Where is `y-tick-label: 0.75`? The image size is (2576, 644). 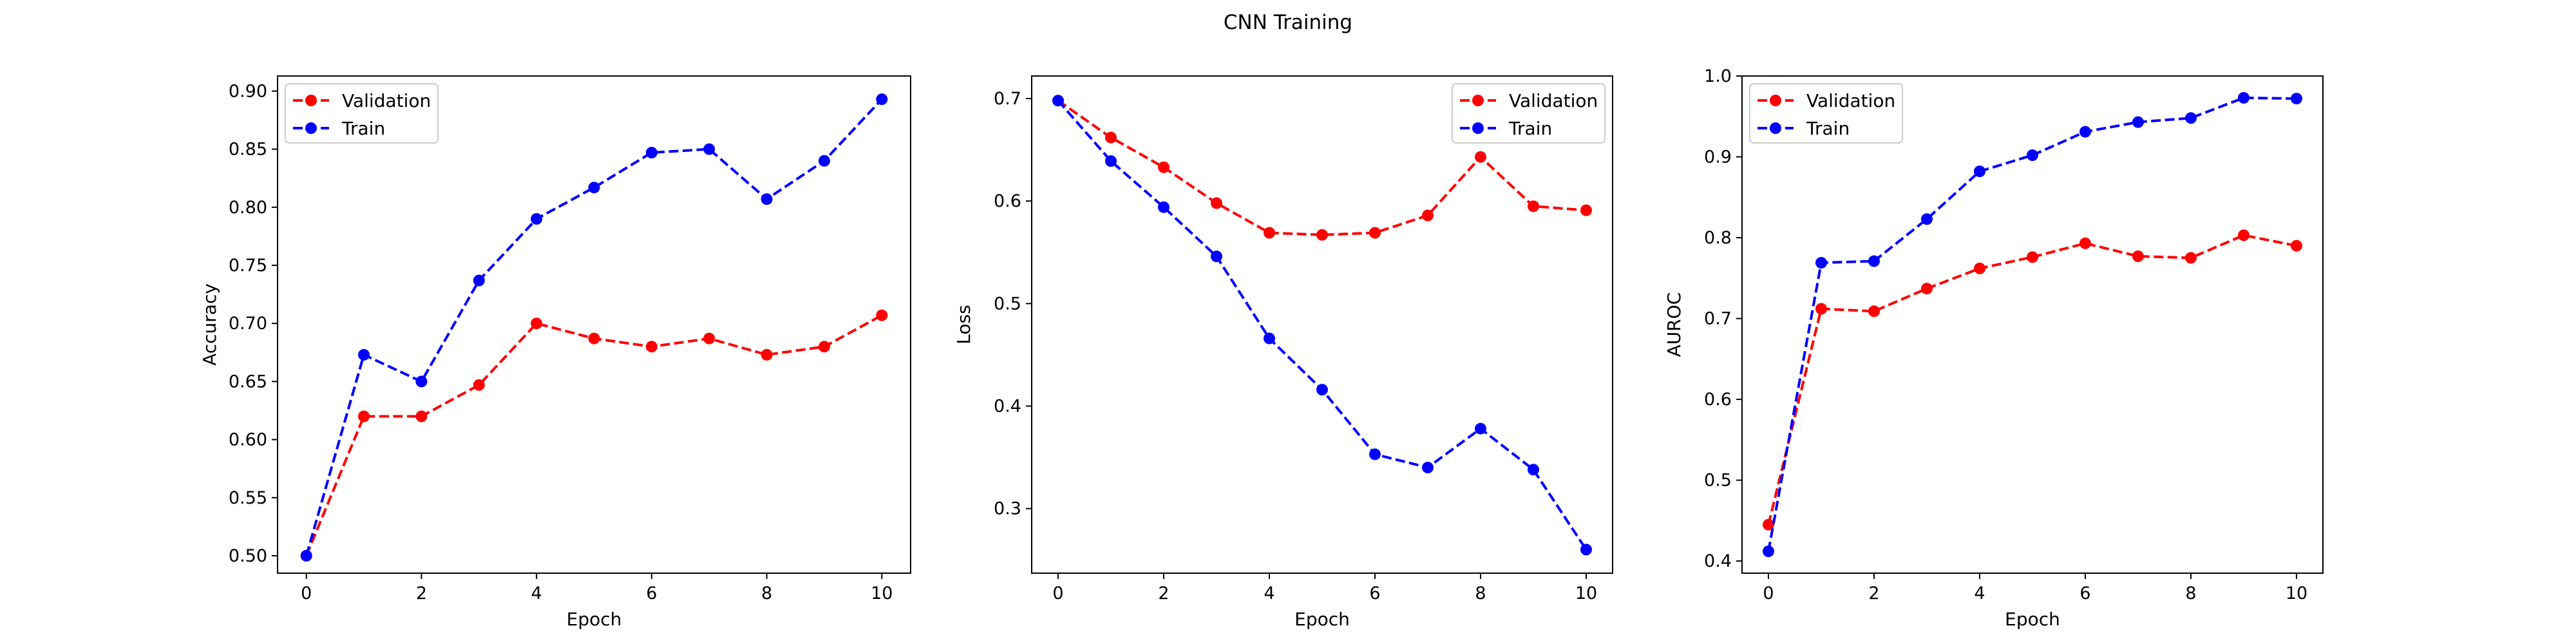
y-tick-label: 0.75 is located at coordinates (248, 266).